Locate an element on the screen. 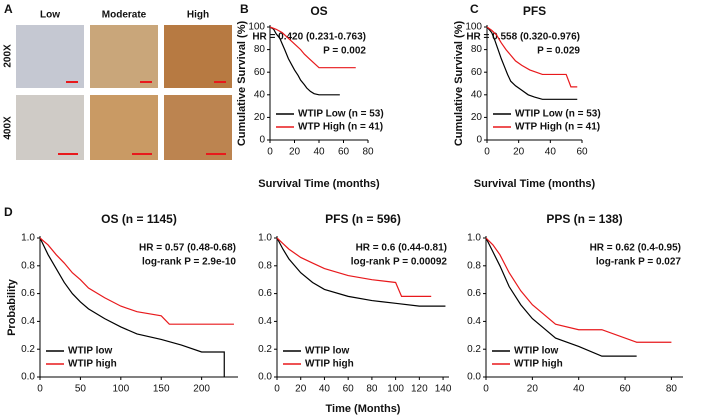 Image resolution: width=709 pixels, height=419 pixels. panel-label: B is located at coordinates (244, 9).